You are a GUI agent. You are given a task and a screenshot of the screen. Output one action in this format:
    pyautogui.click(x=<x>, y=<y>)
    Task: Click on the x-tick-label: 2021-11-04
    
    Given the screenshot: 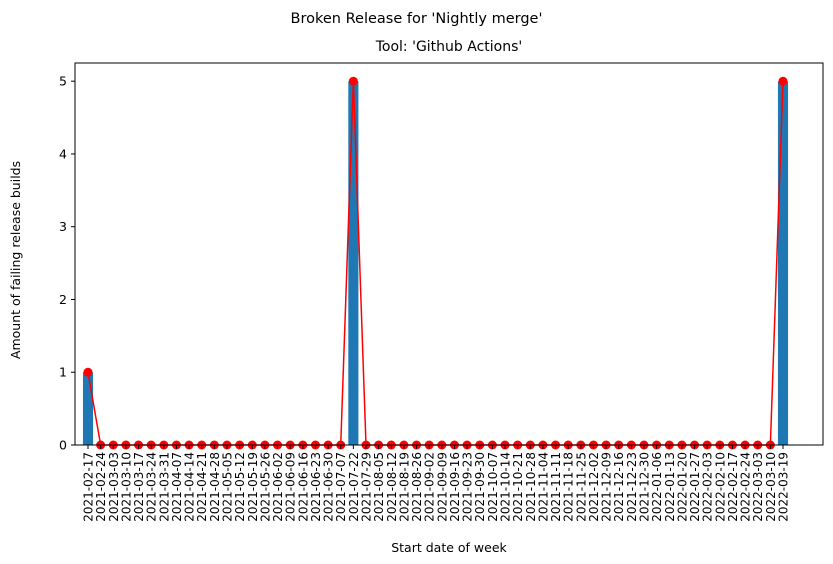 What is the action you would take?
    pyautogui.click(x=543, y=487)
    